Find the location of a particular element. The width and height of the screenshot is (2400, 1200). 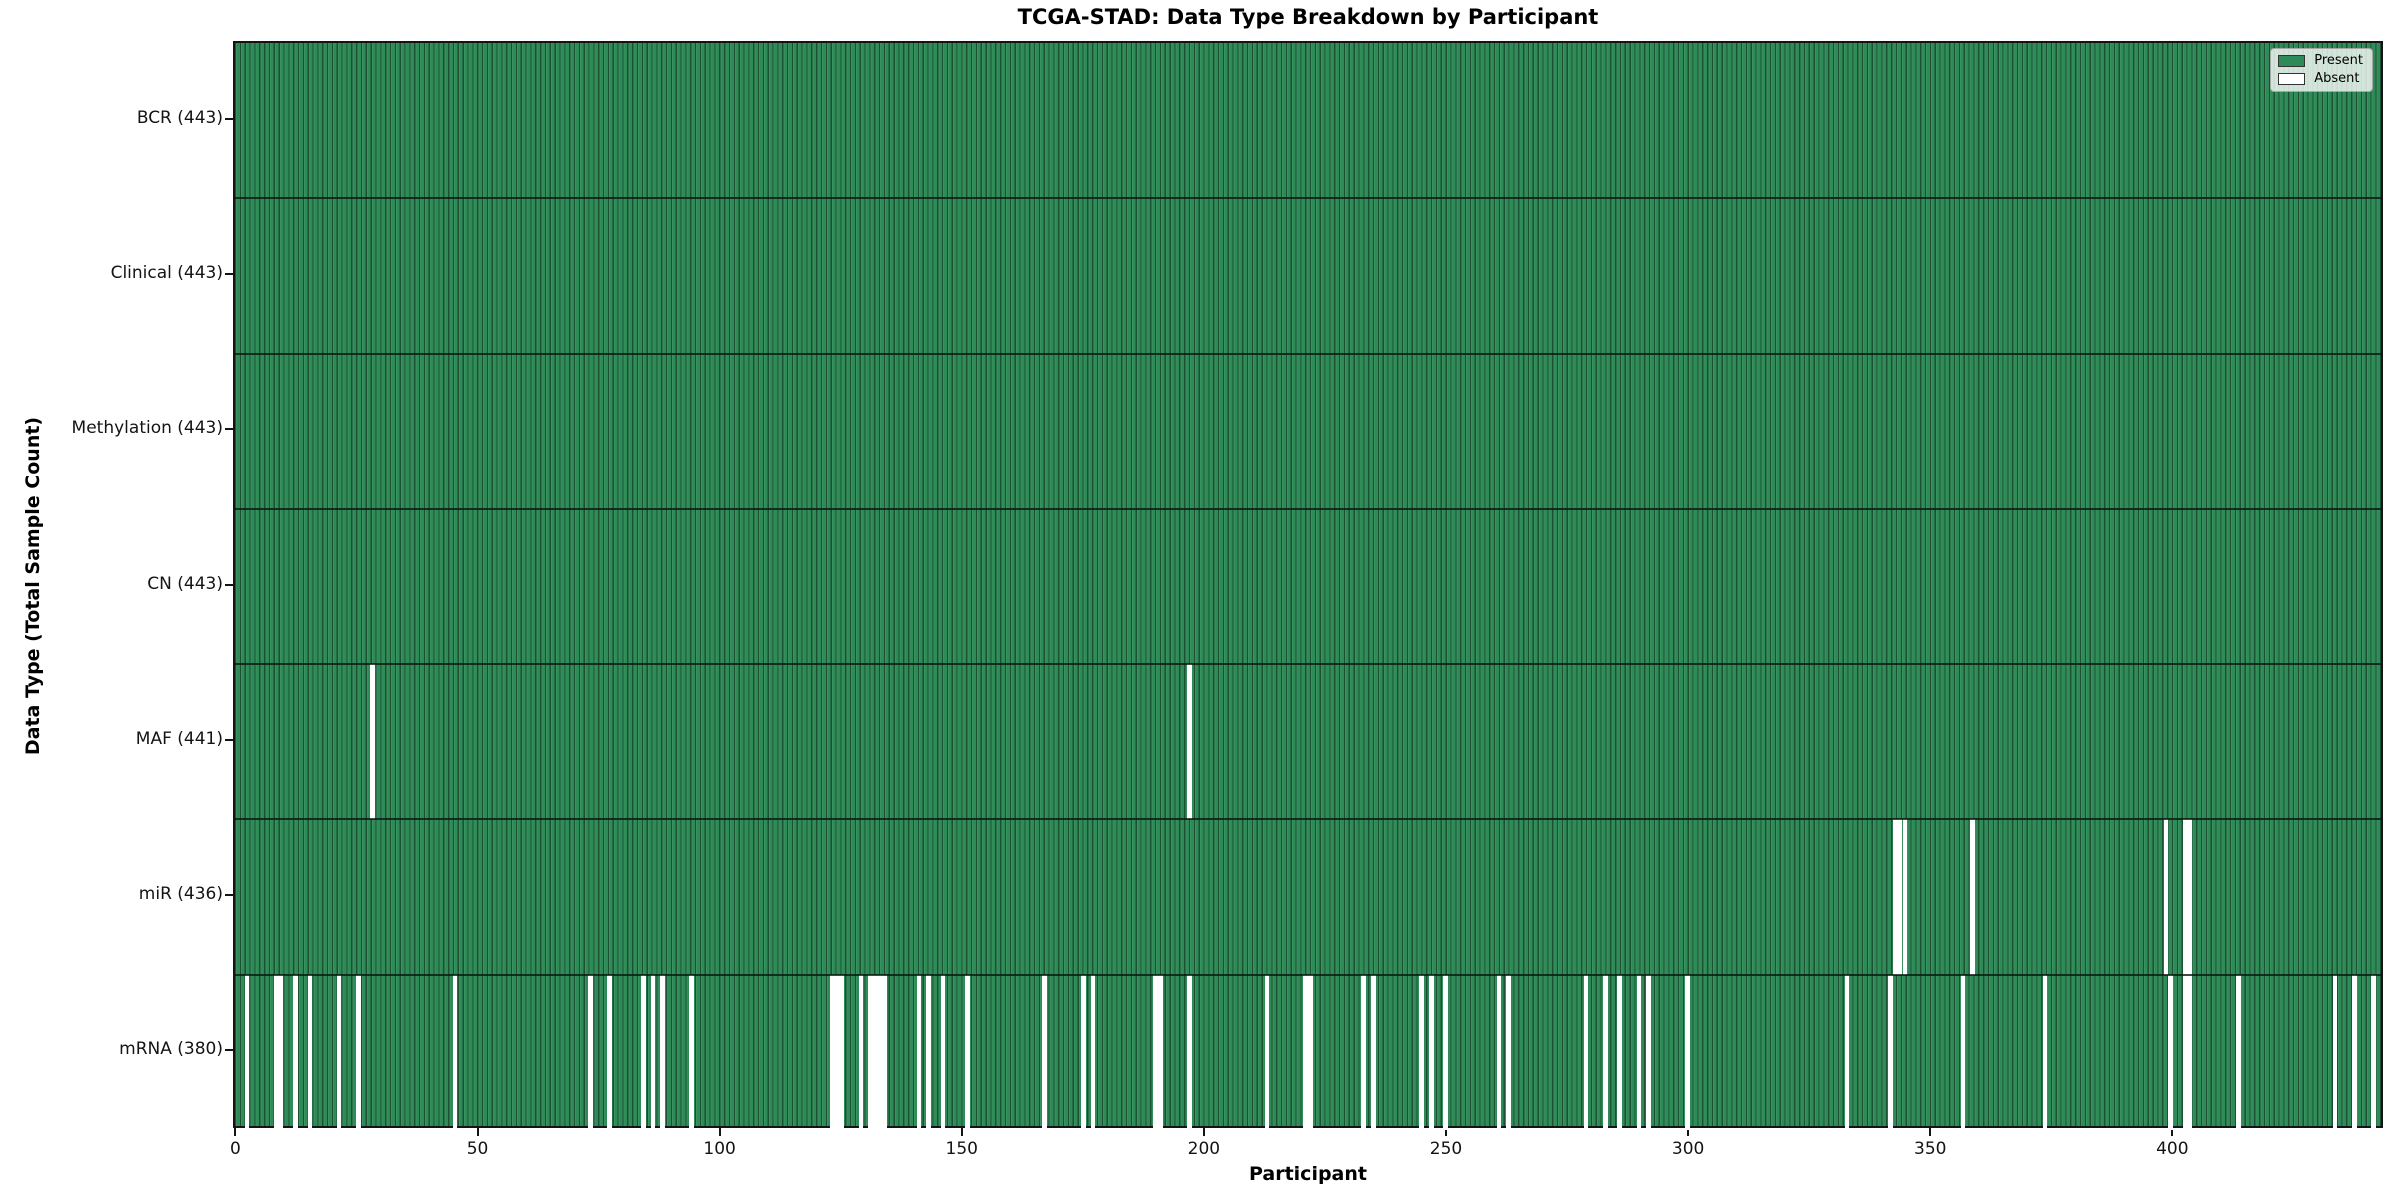

y-tick-label-BCR: BCR (443) is located at coordinates (179, 117).